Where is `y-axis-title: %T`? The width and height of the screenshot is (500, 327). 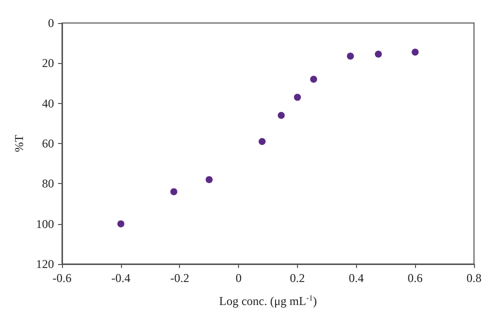
y-axis-title: %T is located at coordinates (19, 143).